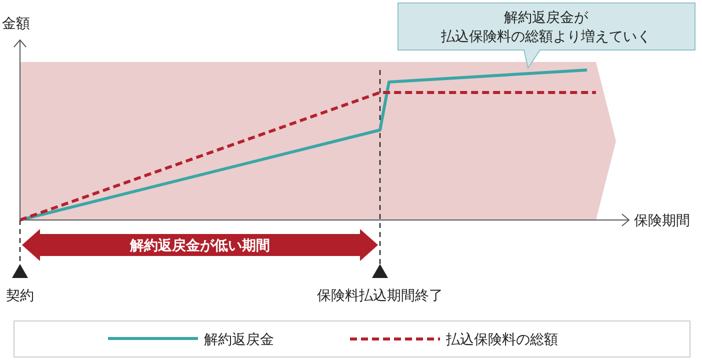 This screenshot has height=364, width=702. Describe the element at coordinates (547, 36) in the screenshot. I see `callout: 解約返戻金が 払込保険料の総額より増えていく` at that location.